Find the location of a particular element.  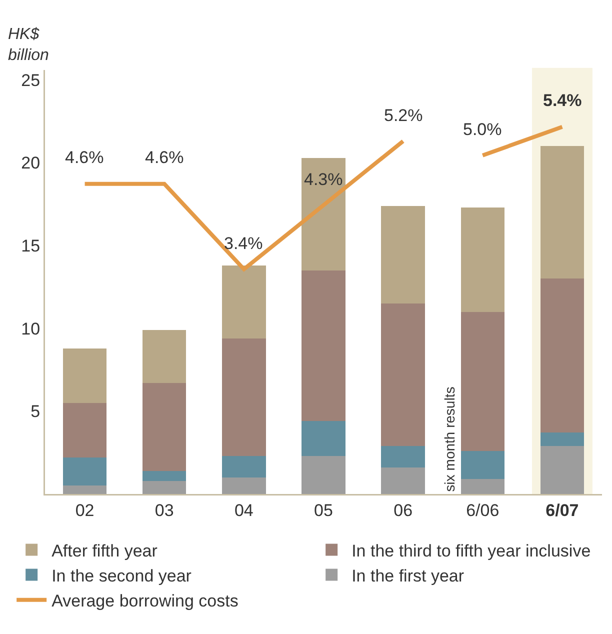

y-tick-label: 25 is located at coordinates (30, 80).